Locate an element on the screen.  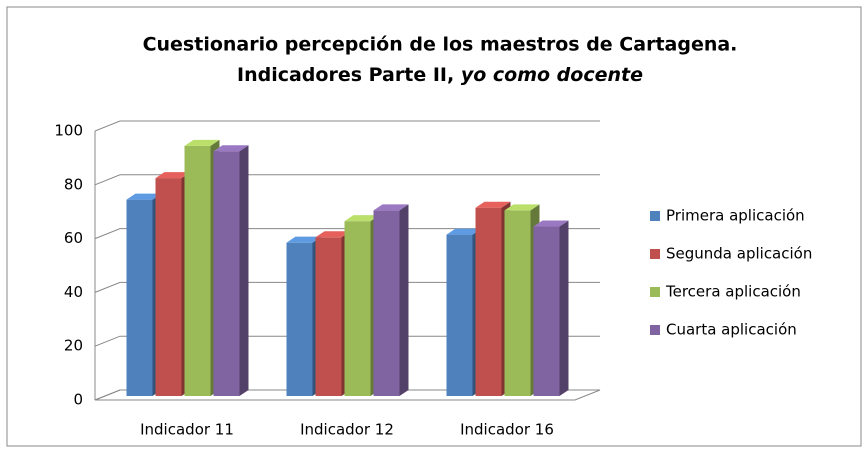
y-tick-label: 40 is located at coordinates (73, 292).